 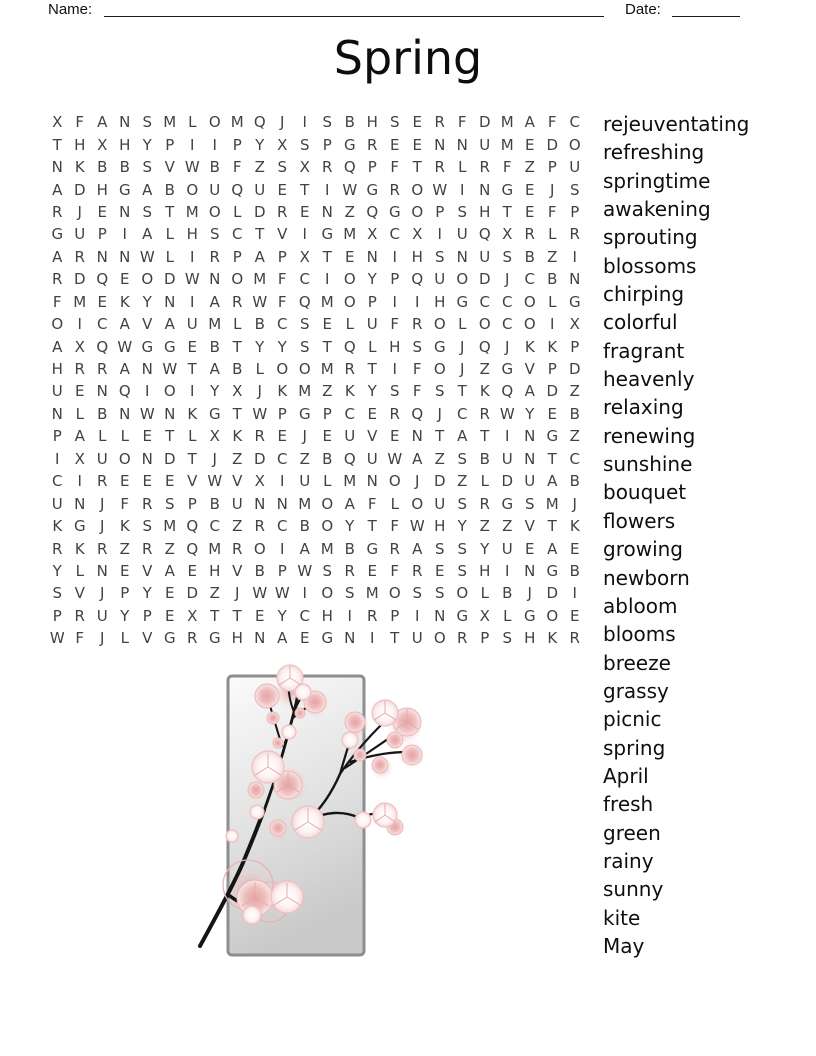 I want to click on grid-cell: X, so click(x=574, y=324).